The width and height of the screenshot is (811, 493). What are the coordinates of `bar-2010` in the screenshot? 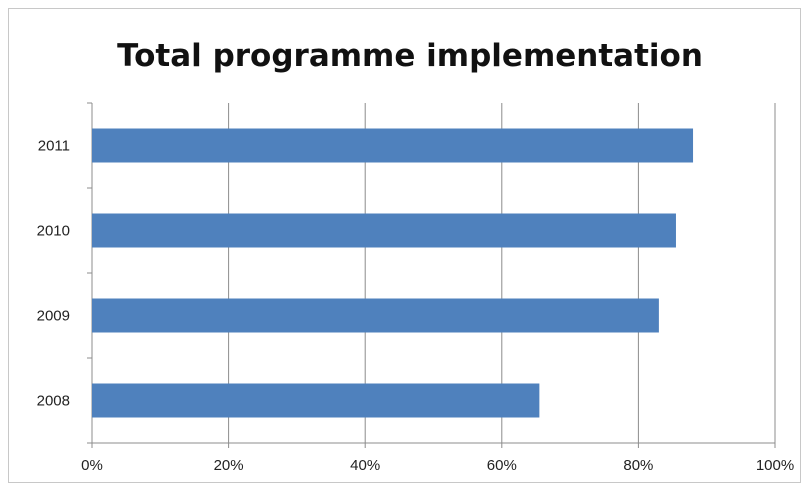 It's located at (384, 230).